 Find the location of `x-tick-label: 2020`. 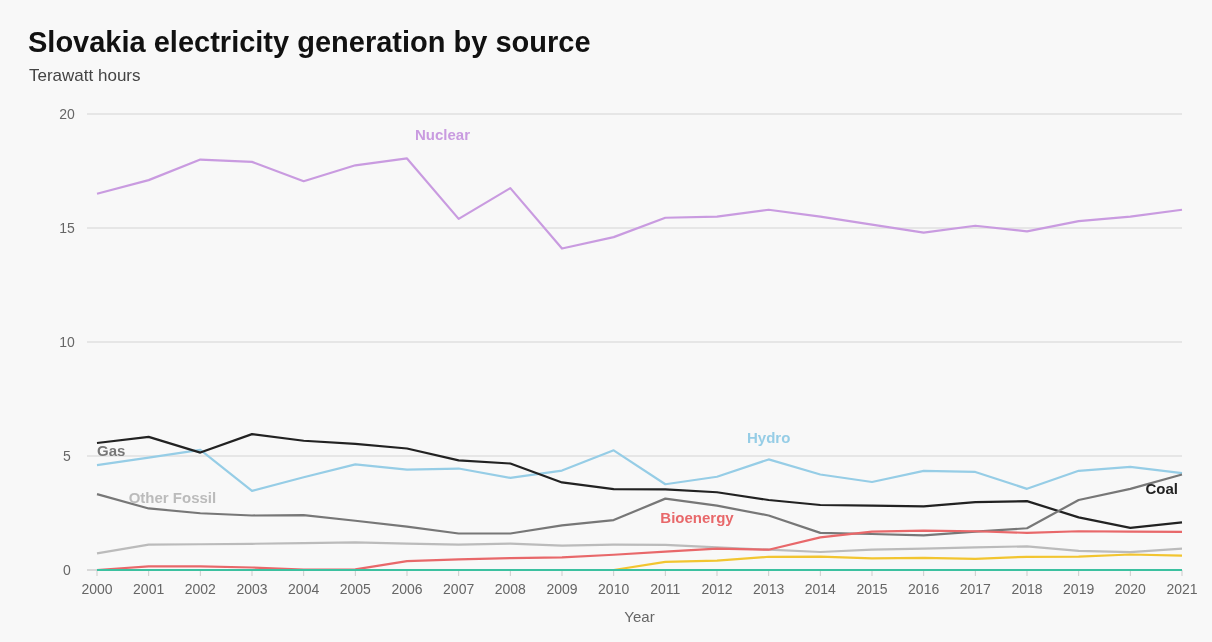

x-tick-label: 2020 is located at coordinates (1130, 589).